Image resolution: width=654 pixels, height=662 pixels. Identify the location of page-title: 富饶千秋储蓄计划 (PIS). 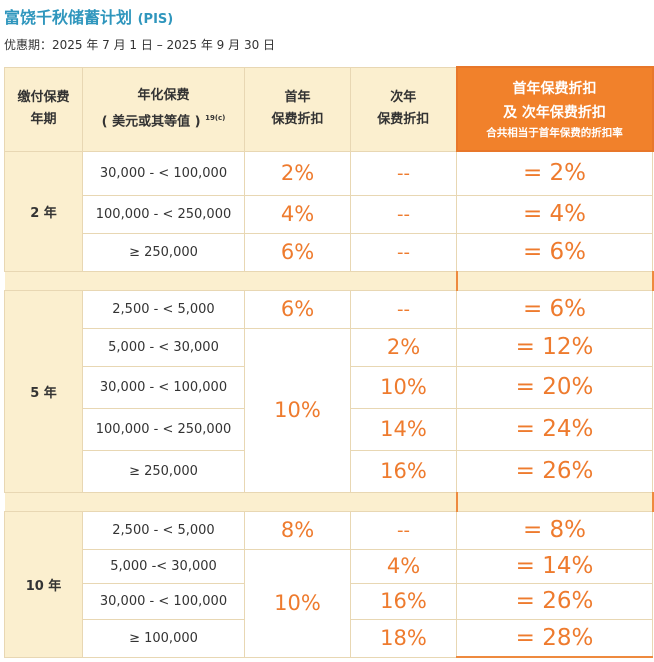
(88, 16).